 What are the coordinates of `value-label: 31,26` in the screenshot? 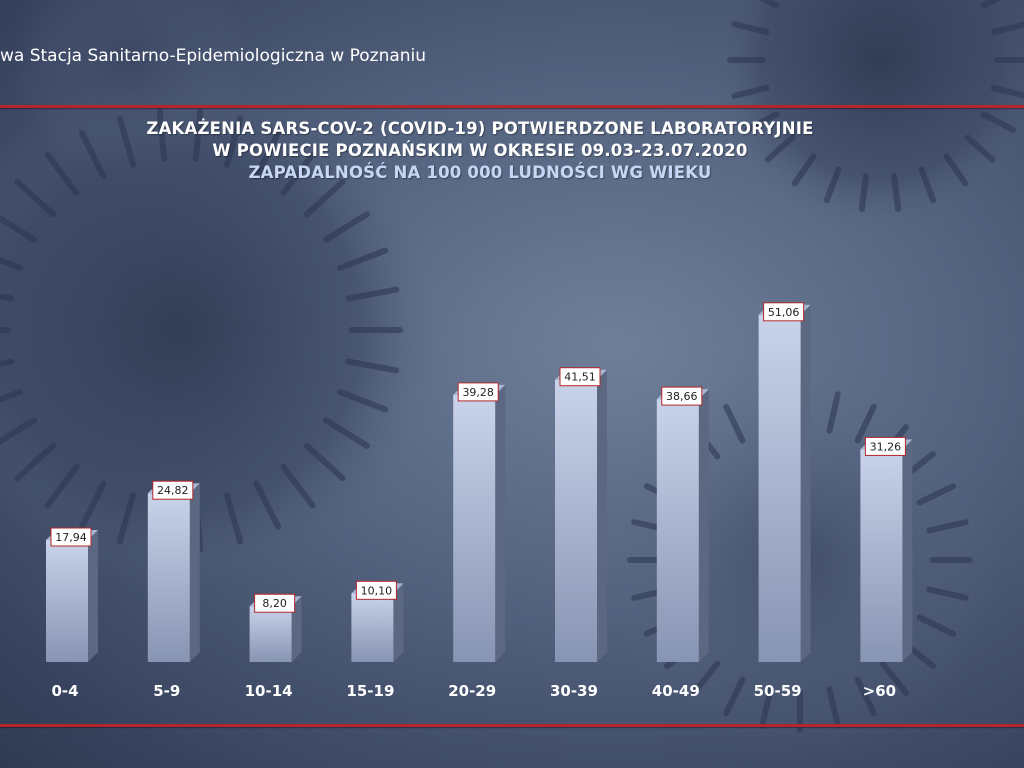 It's located at (886, 446).